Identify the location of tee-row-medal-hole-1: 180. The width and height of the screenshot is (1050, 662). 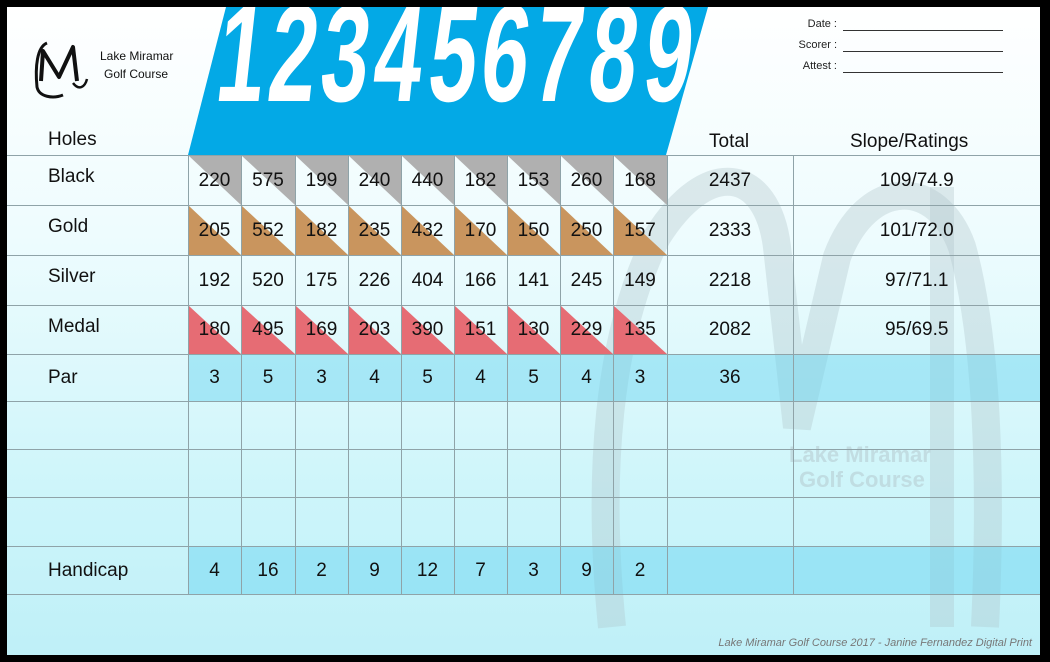
(214, 330).